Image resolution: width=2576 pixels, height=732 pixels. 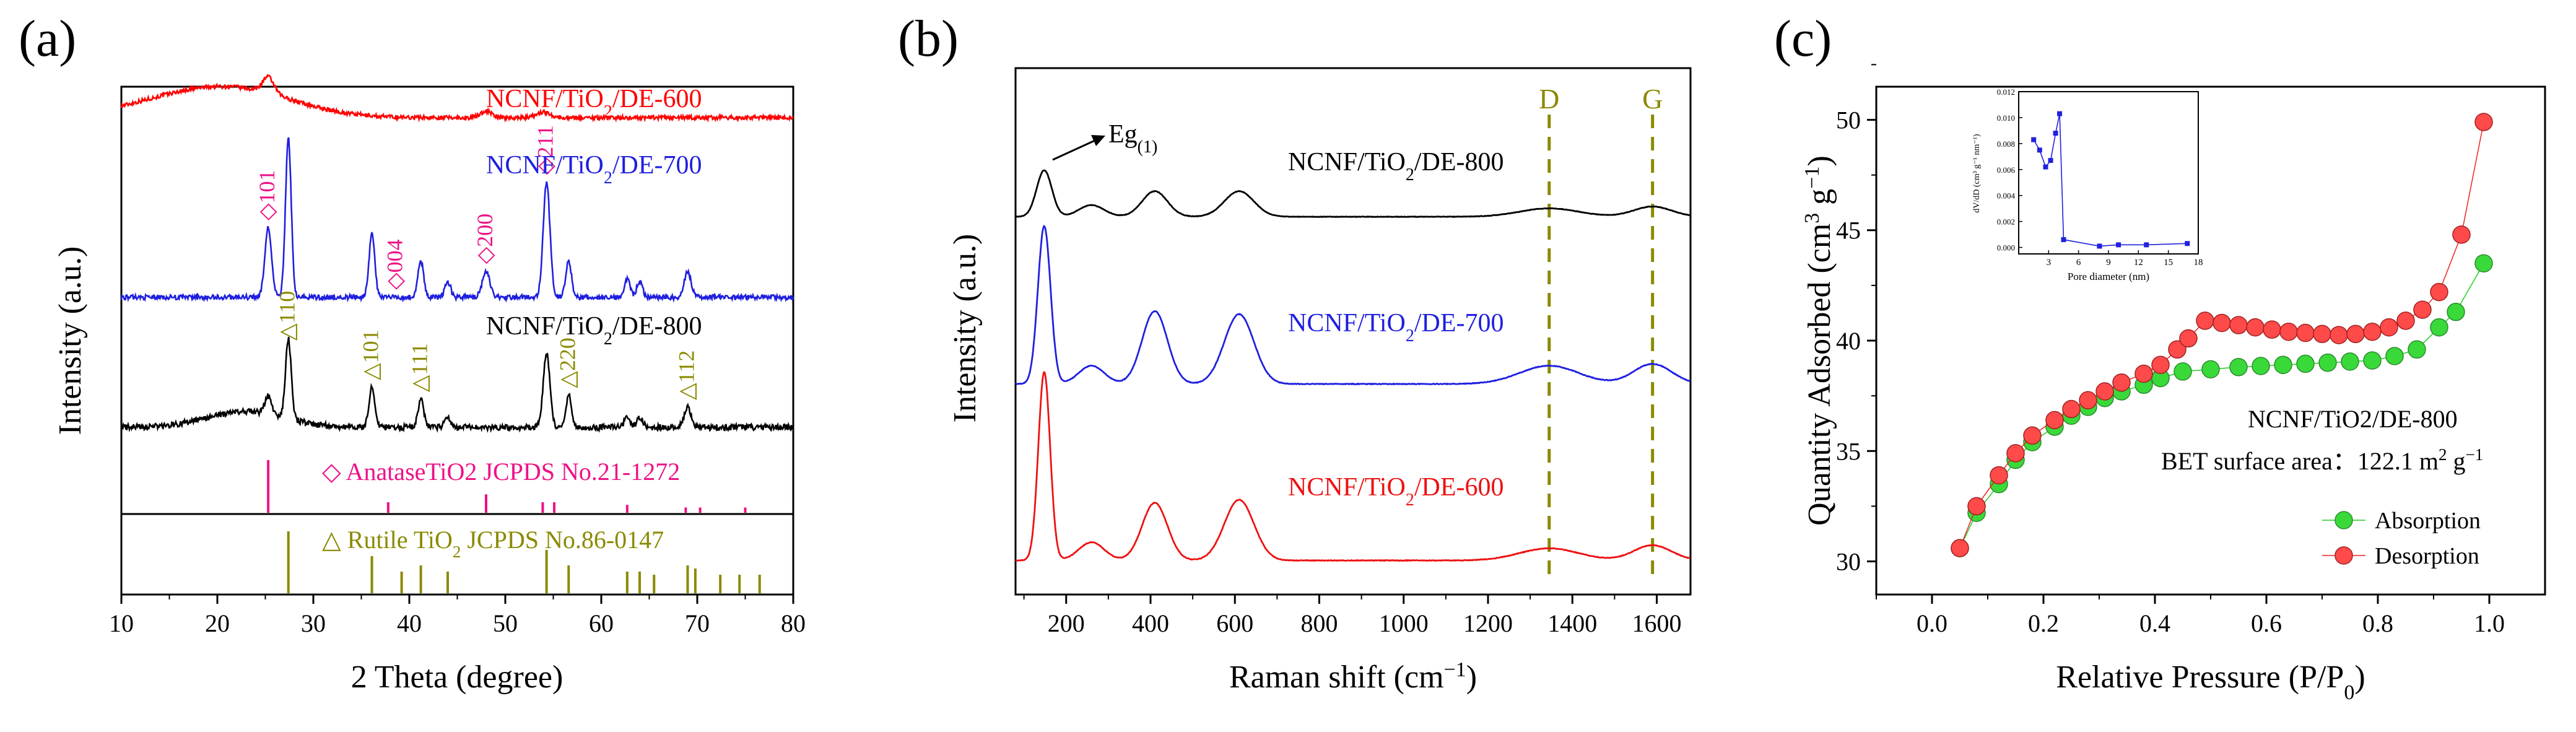 I want to click on panel-a-peak-annotations: ◇101 ◇004 ◇200 ◇211 △110 △101 △111 △220 △112, so click(x=476, y=262).